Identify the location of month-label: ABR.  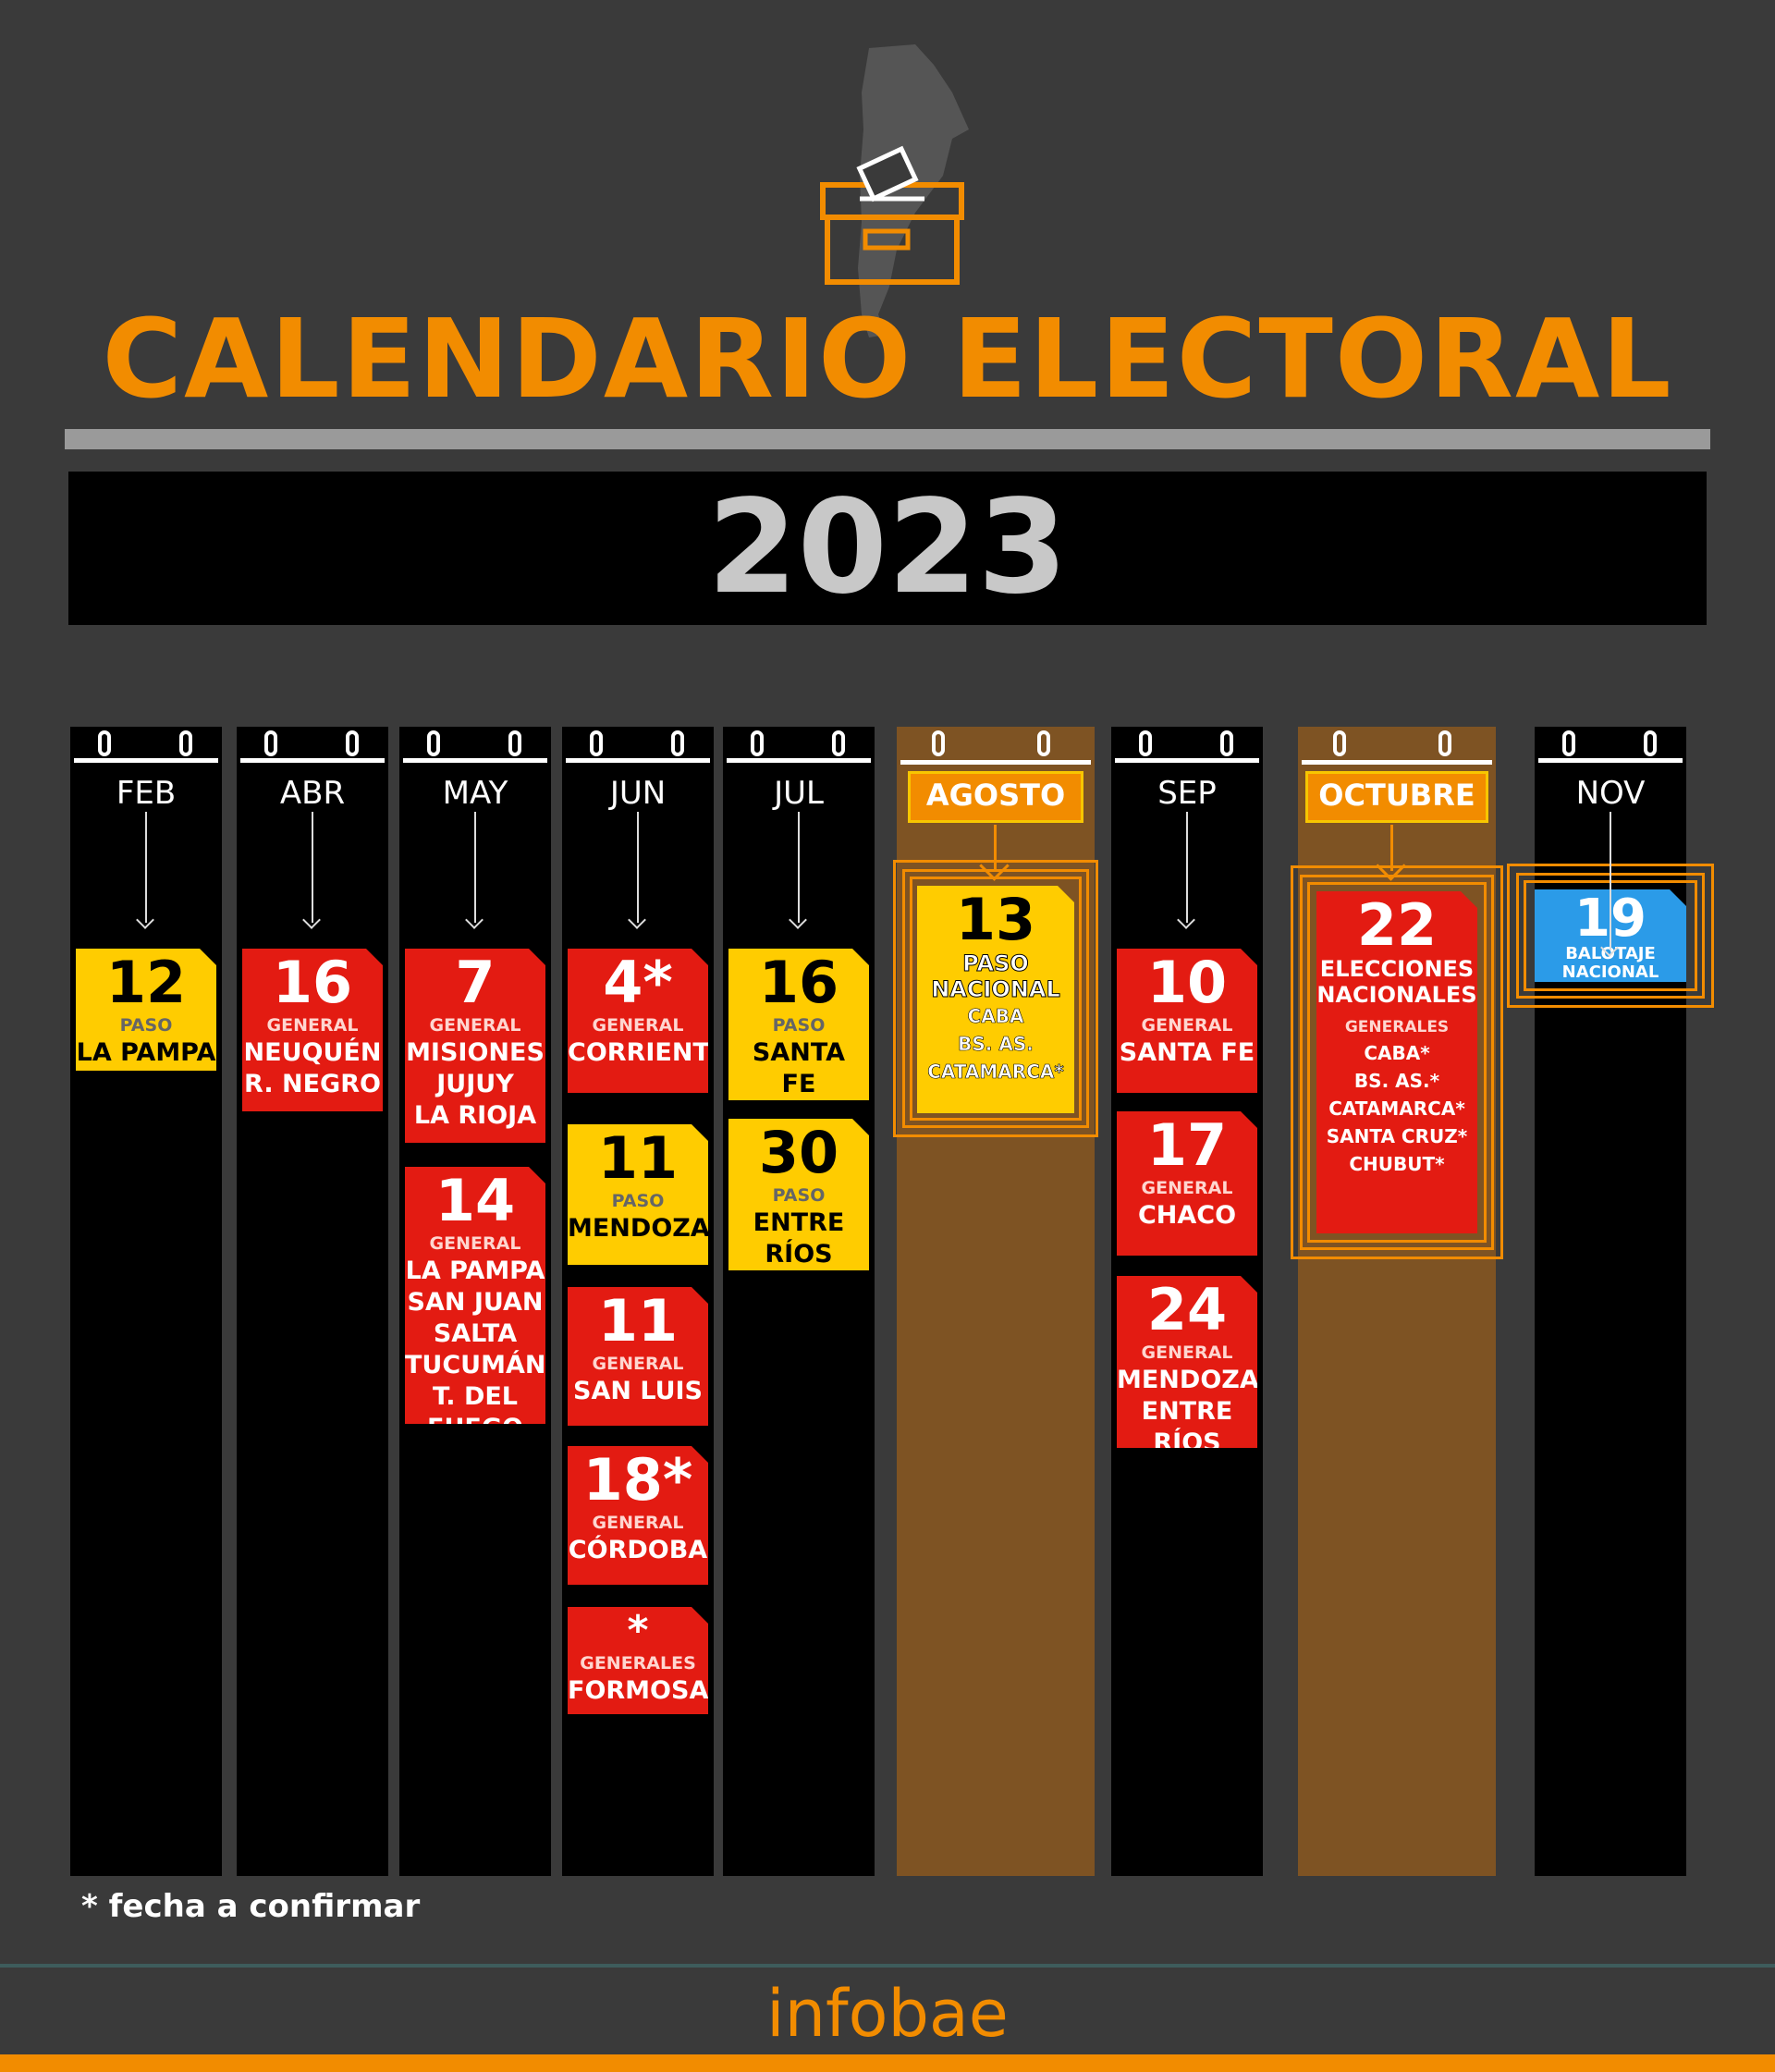
(312, 793).